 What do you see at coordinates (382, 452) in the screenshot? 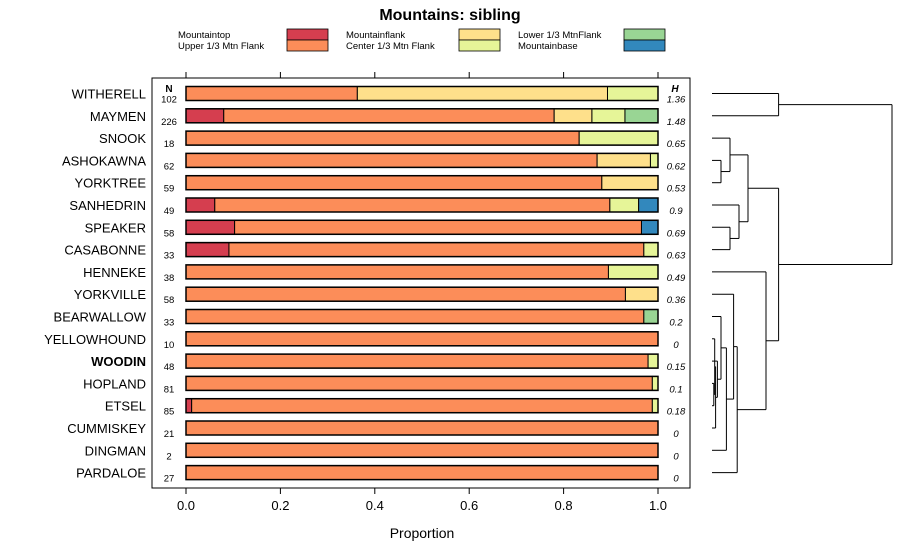
I see `bar-row: DINGMAN 2 0` at bounding box center [382, 452].